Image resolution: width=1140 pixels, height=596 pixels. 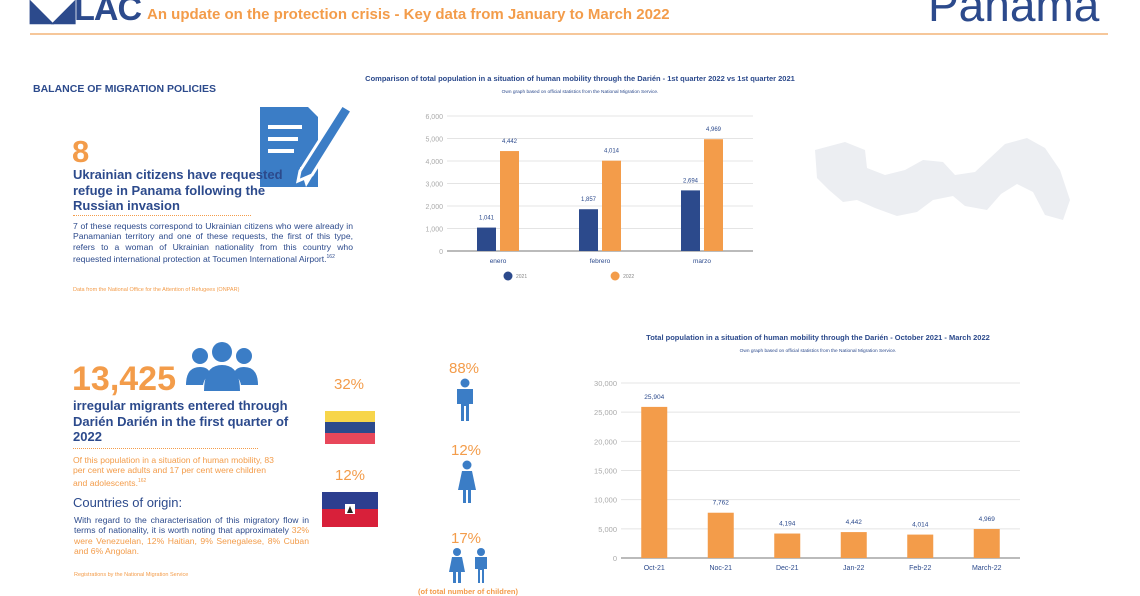 What do you see at coordinates (222, 366) in the screenshot?
I see `people-group-icon` at bounding box center [222, 366].